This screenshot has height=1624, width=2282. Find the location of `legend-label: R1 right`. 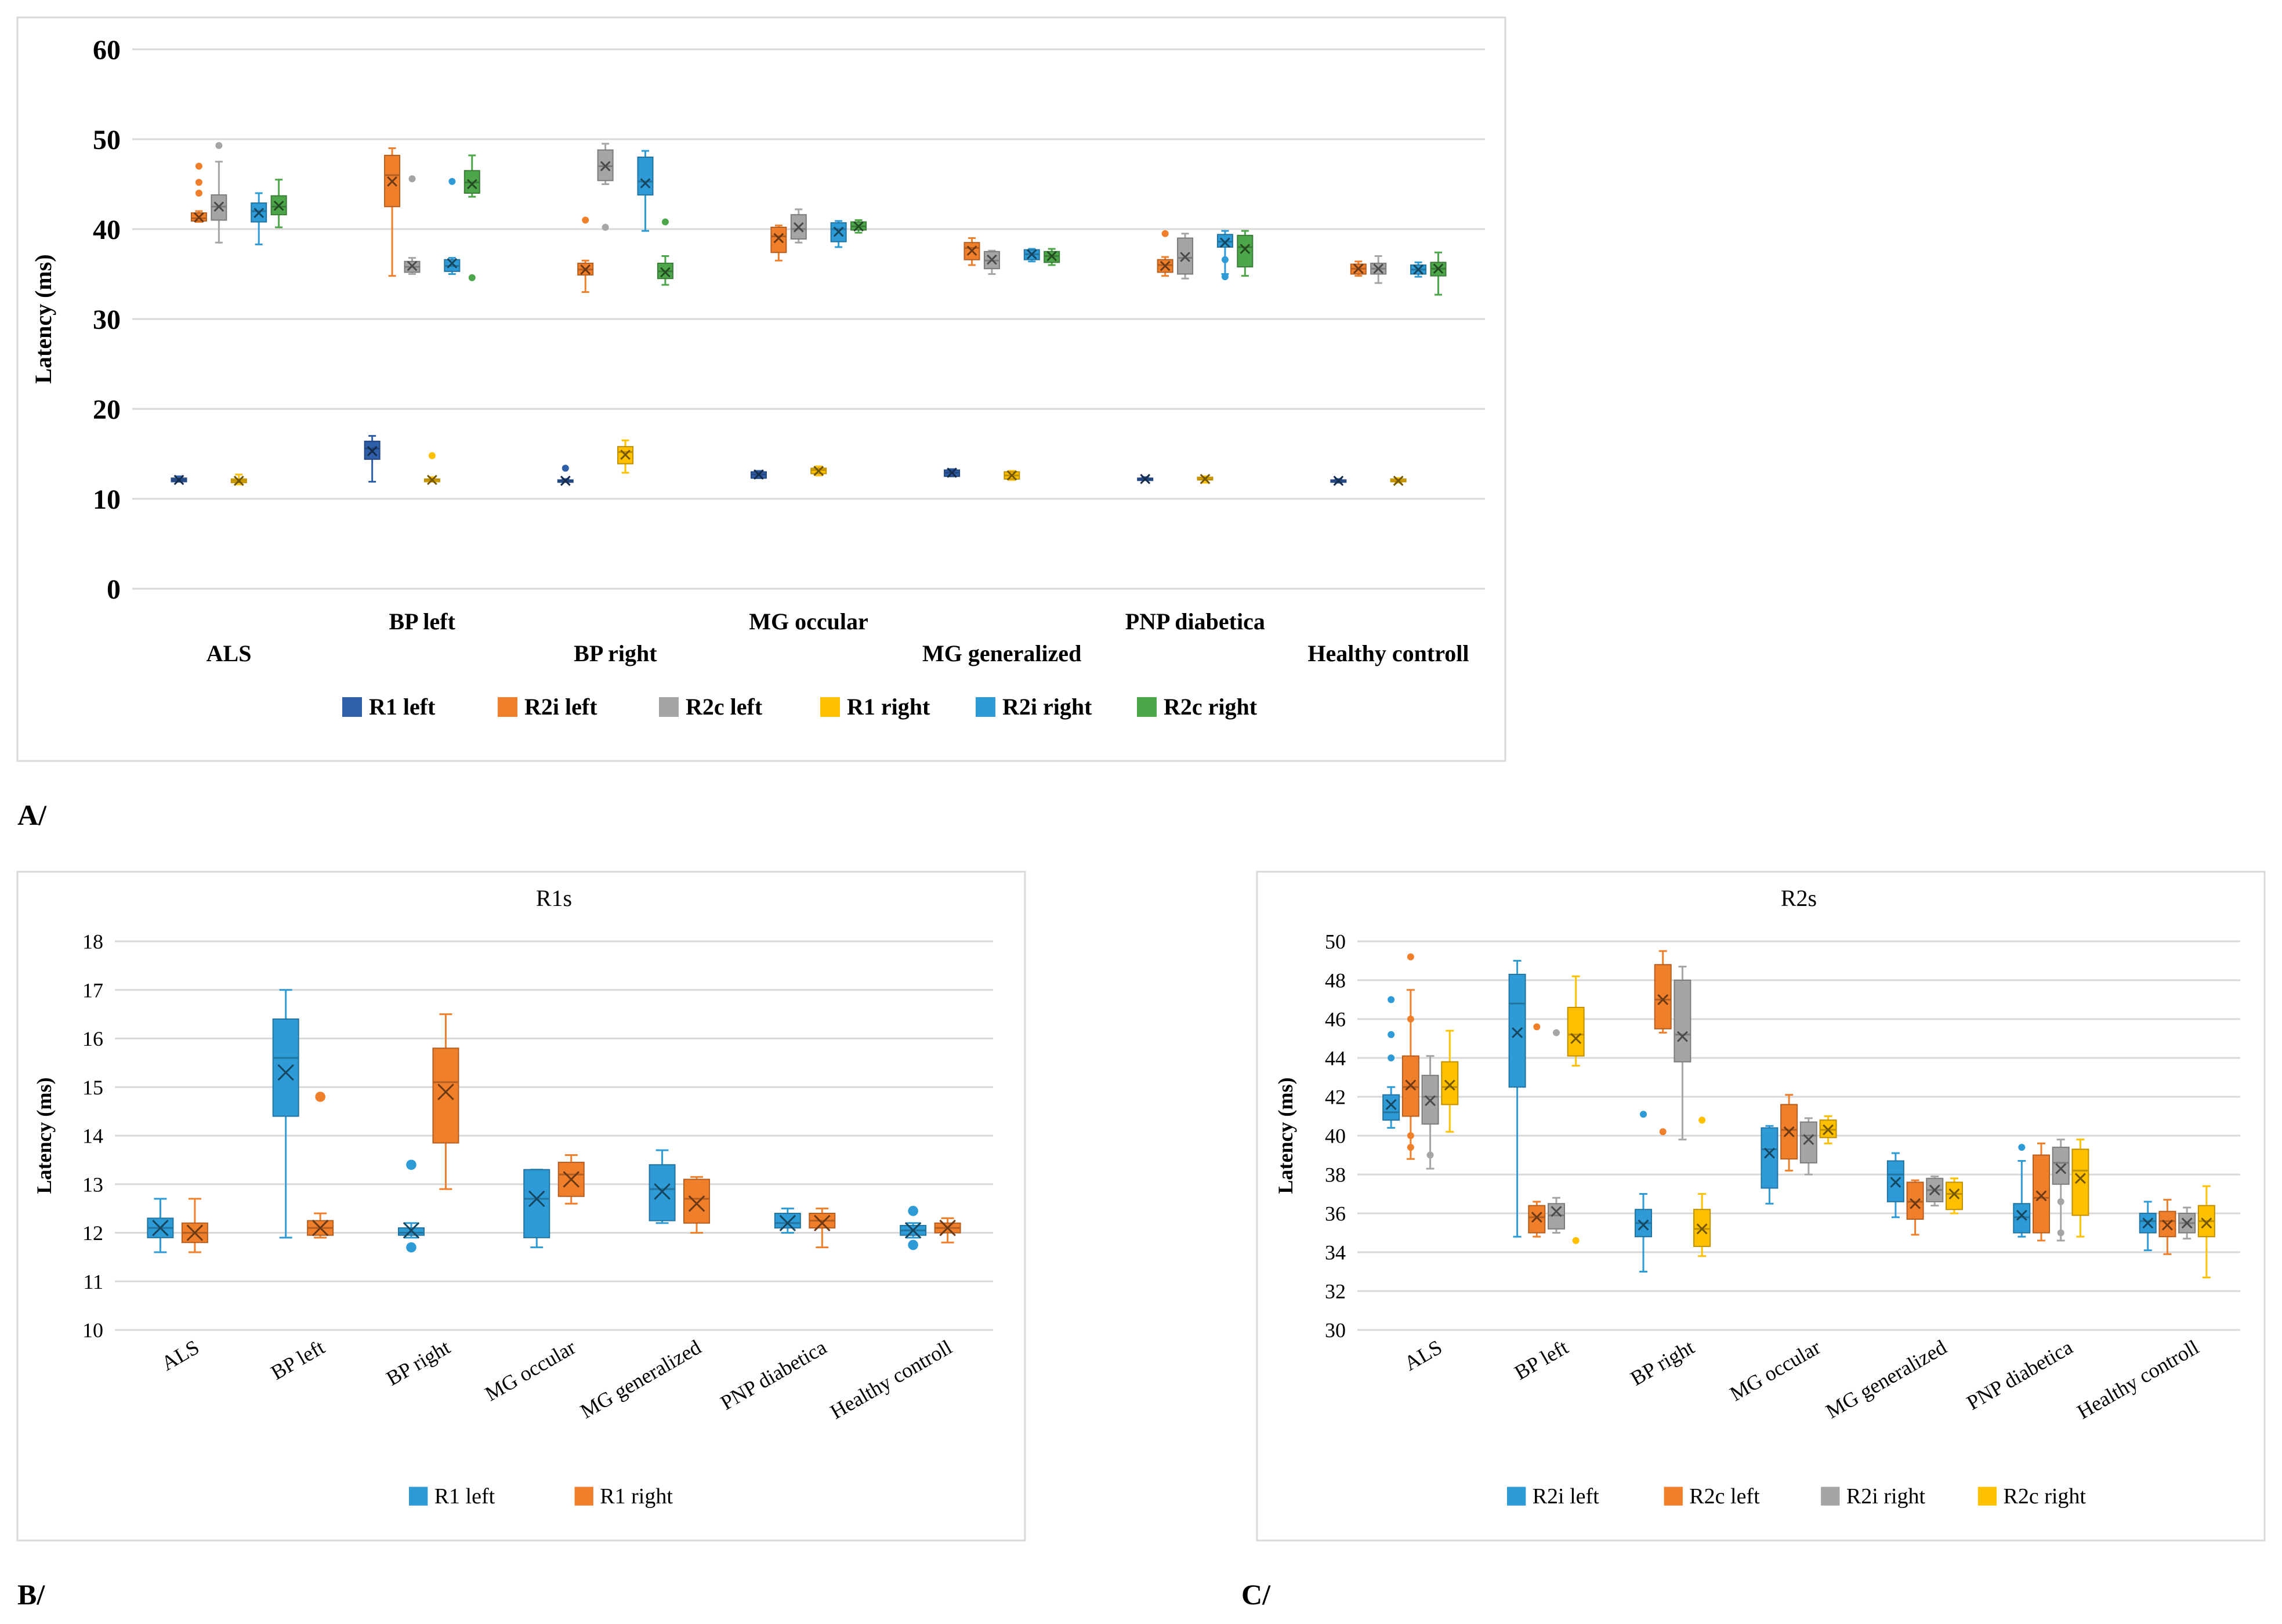

legend-label: R1 right is located at coordinates (636, 1496).